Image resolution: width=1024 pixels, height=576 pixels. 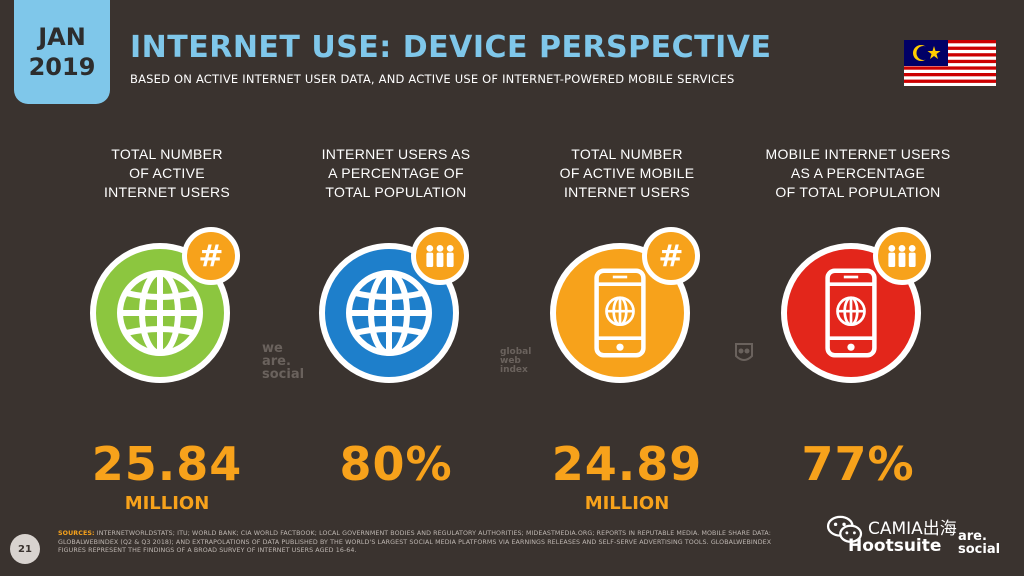 I want to click on stat-label-line: MOBILE INTERNET USERS, so click(x=858, y=154).